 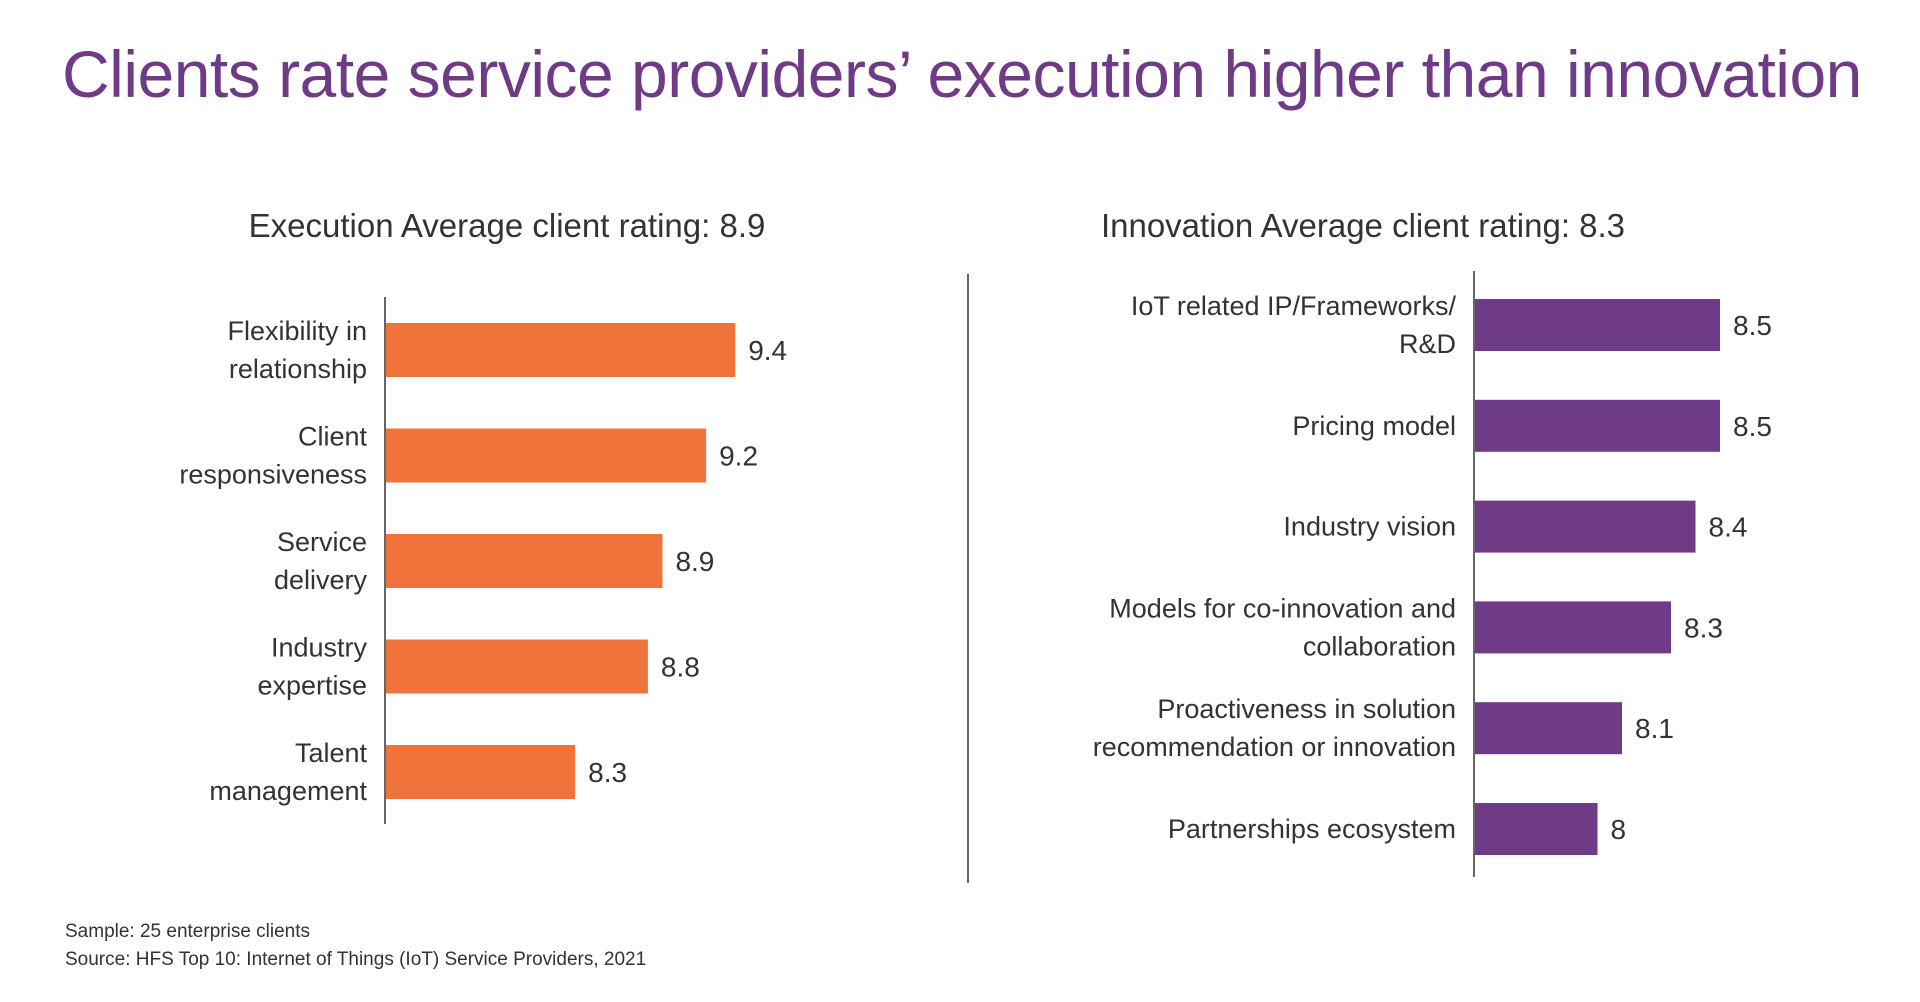 What do you see at coordinates (319, 648) in the screenshot?
I see `execution-category-label-line: Industry` at bounding box center [319, 648].